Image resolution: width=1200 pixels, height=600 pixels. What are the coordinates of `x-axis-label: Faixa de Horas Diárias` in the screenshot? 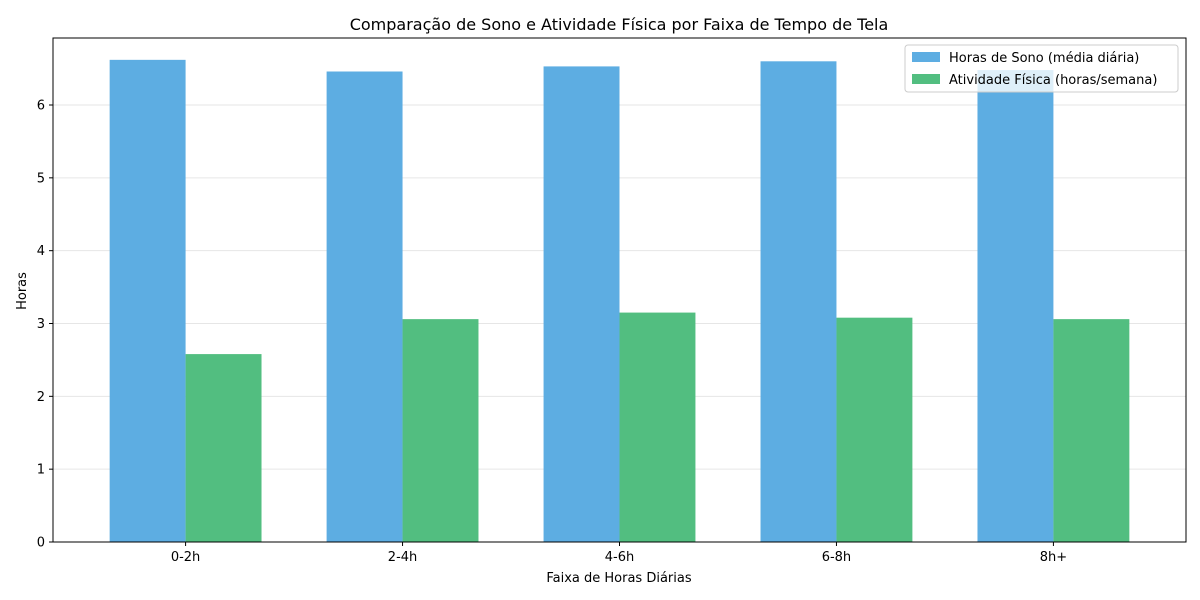 It's located at (618, 578).